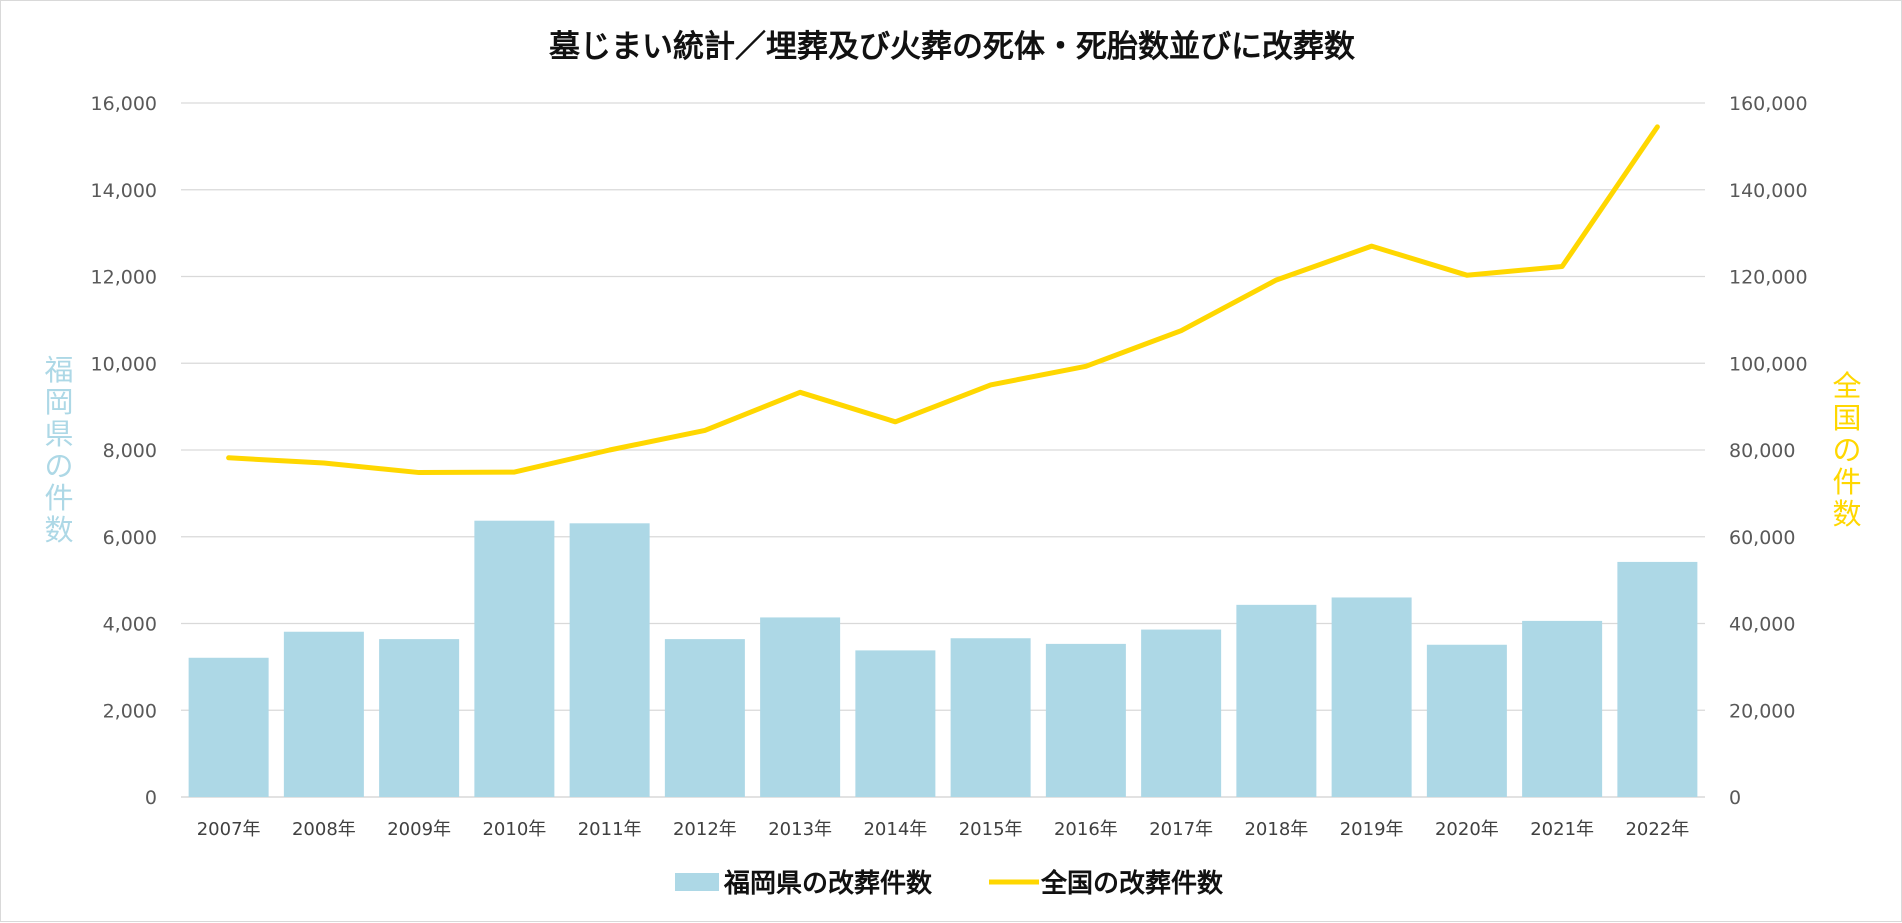 This screenshot has height=923, width=1902. What do you see at coordinates (130, 625) in the screenshot?
I see `left-tick-label: 4,000` at bounding box center [130, 625].